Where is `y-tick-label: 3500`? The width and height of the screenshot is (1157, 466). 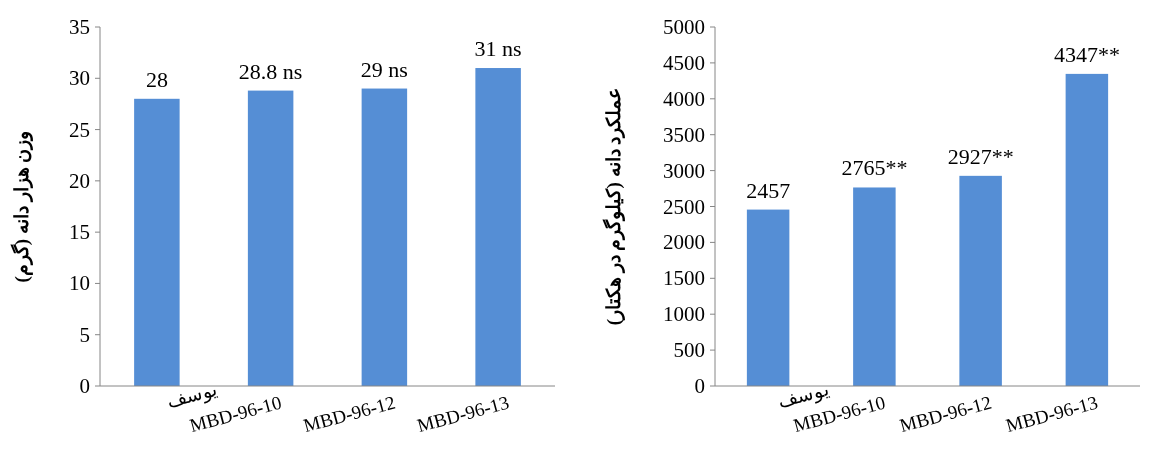 y-tick-label: 3500 is located at coordinates (684, 134).